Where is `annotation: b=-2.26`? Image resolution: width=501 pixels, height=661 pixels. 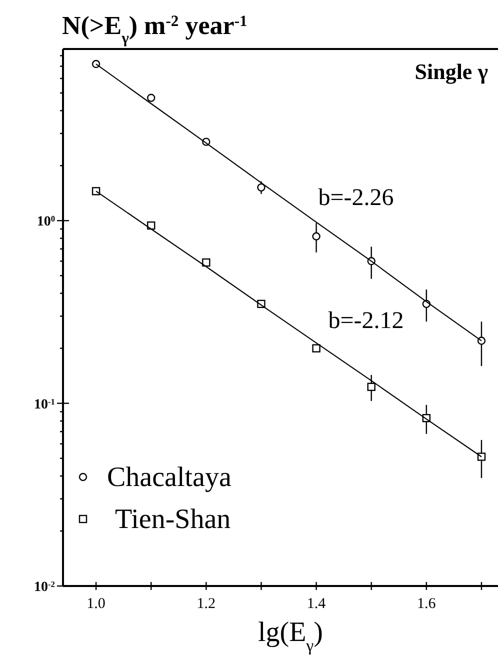
annotation: b=-2.26 is located at coordinates (356, 198).